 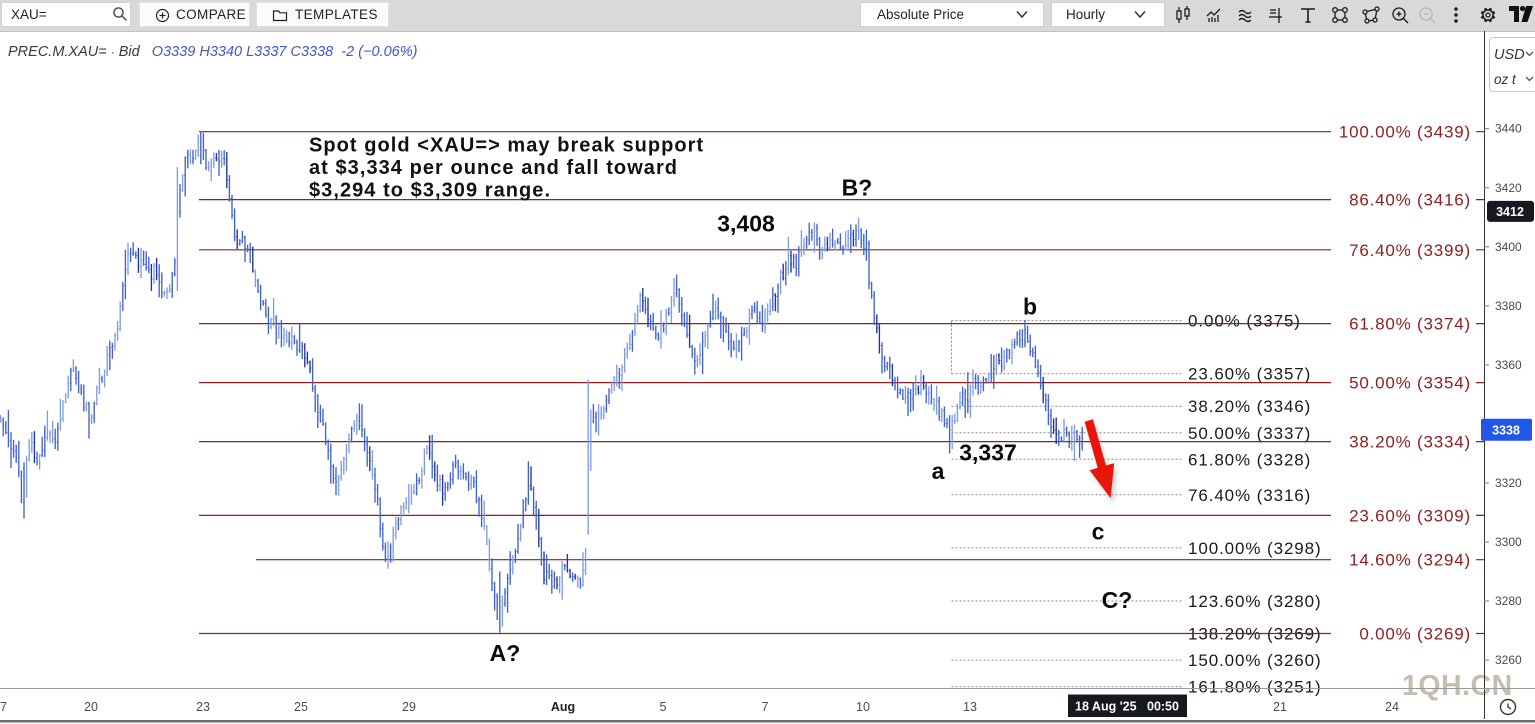 I want to click on svg-text: 38.20% (3334), so click(x=1410, y=442).